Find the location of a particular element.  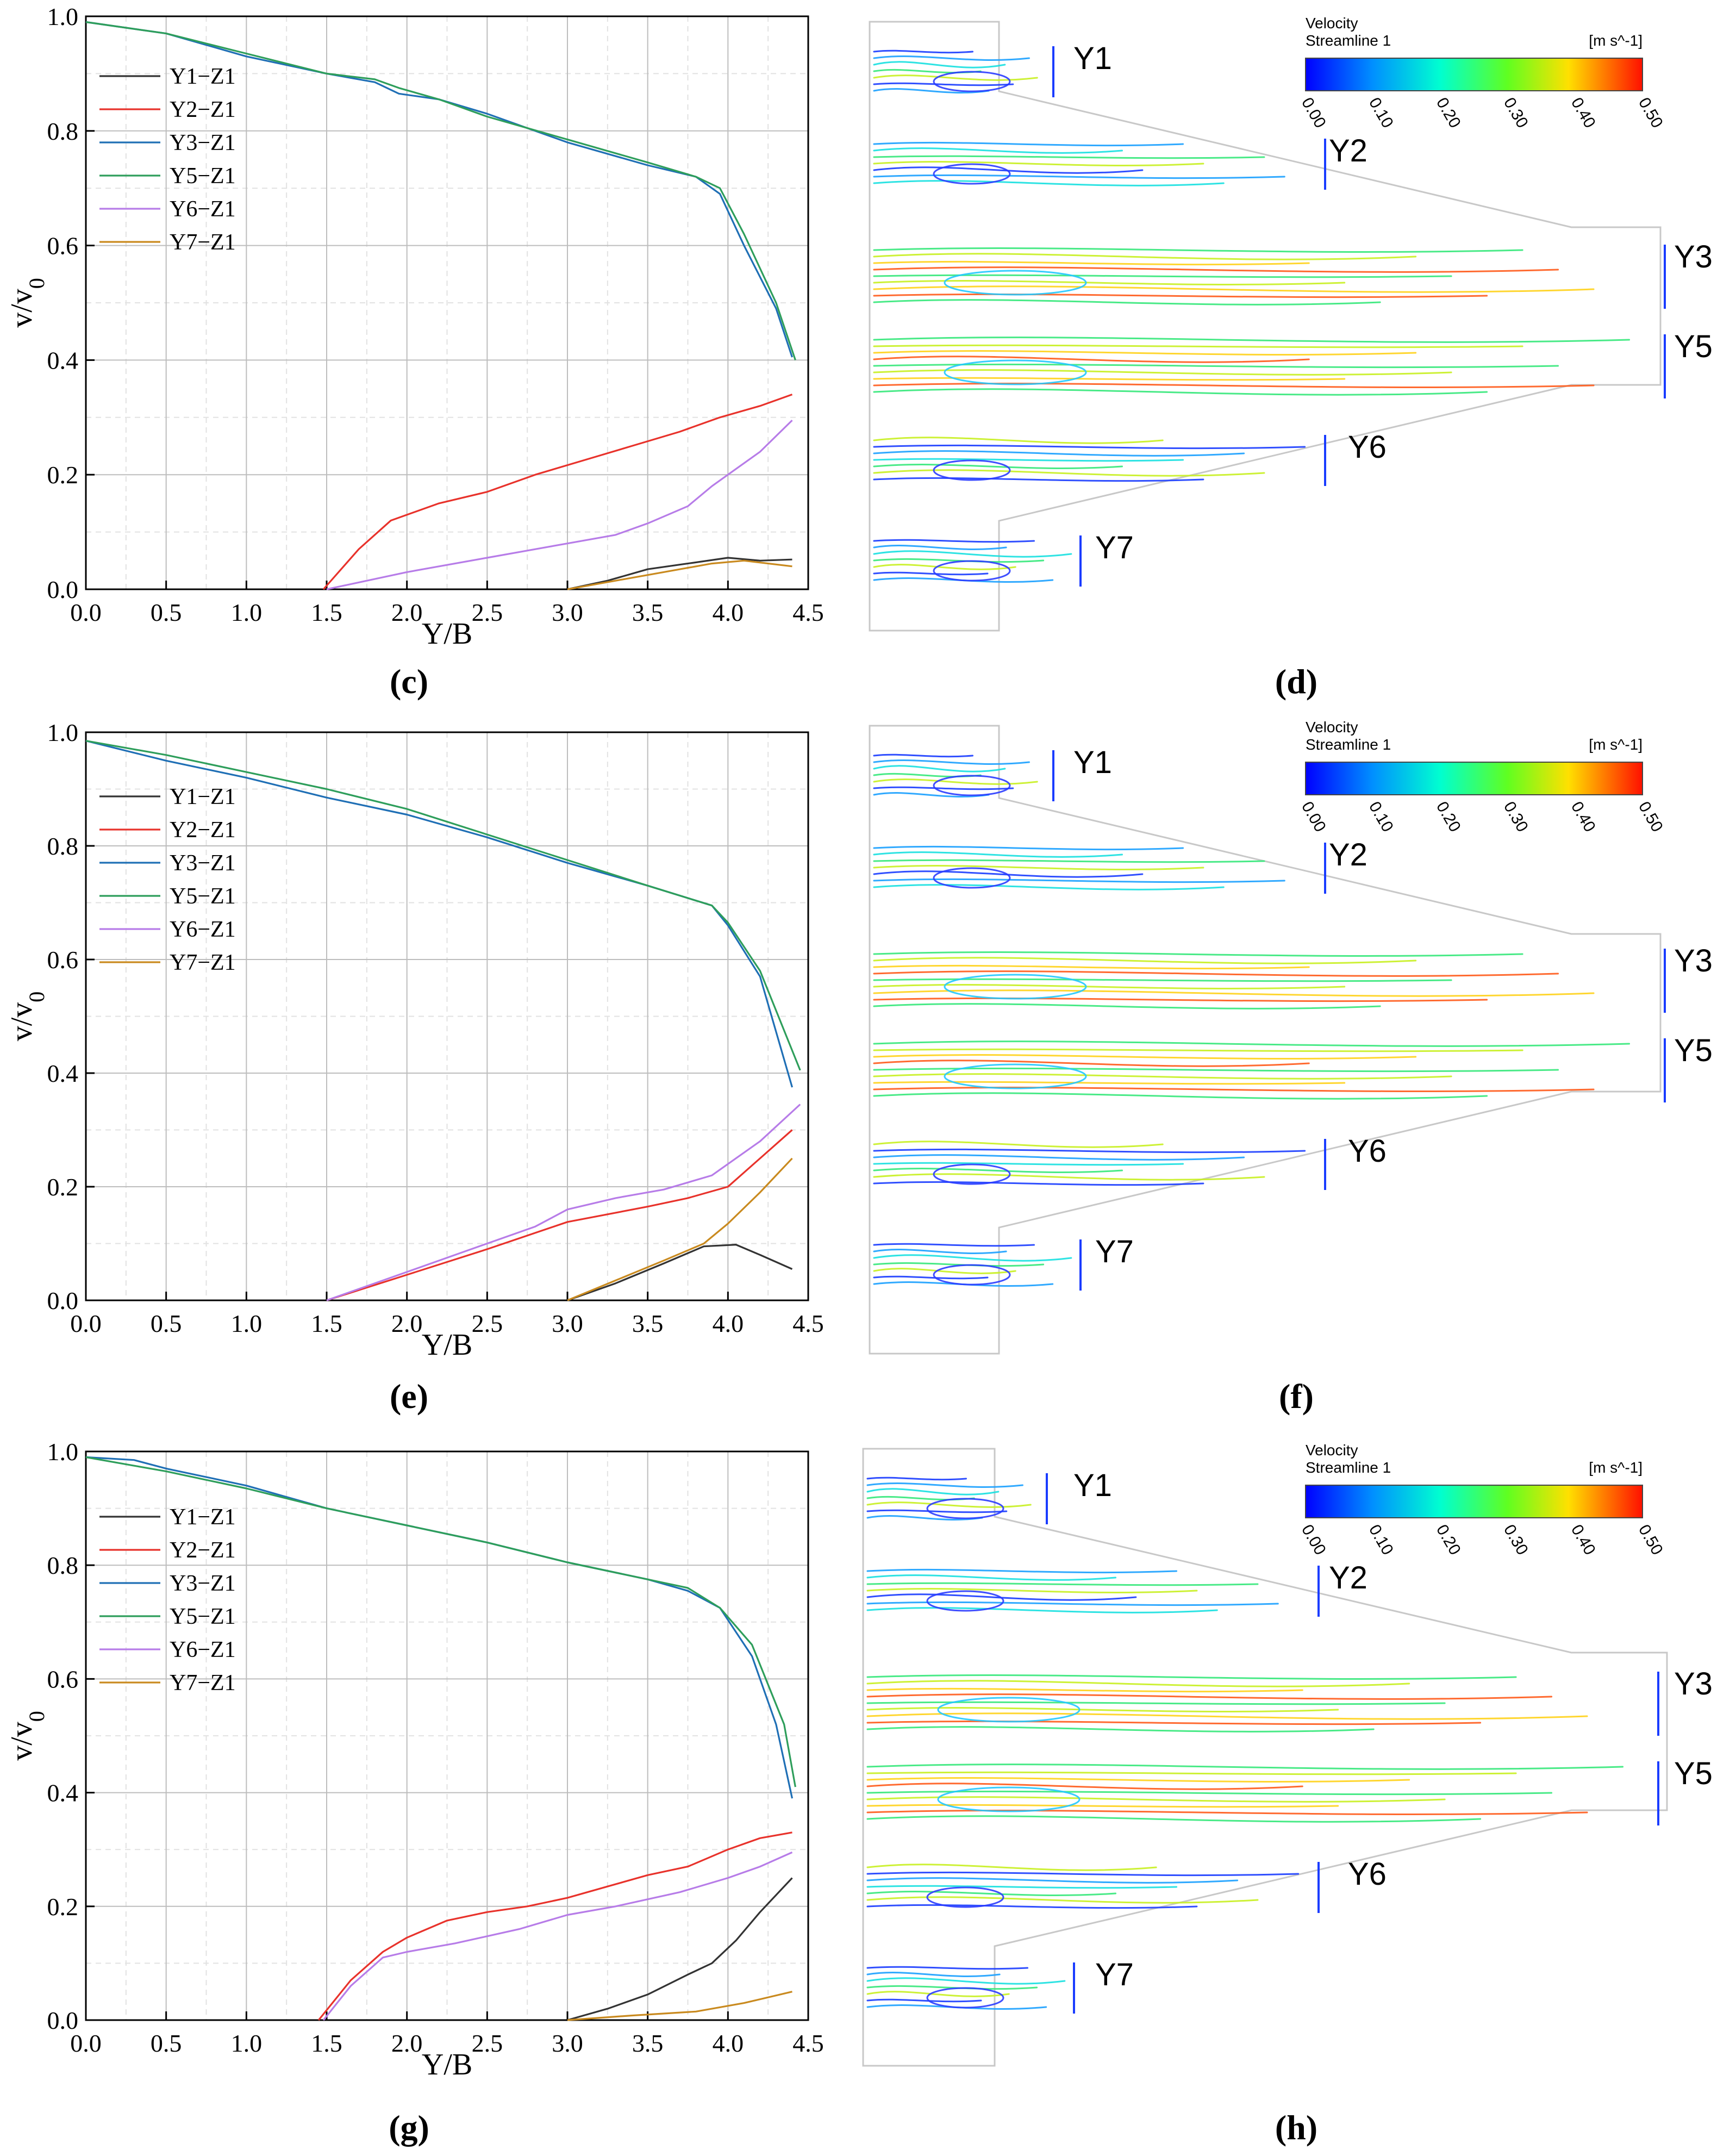

colorbar-gradient is located at coordinates (1474, 778).